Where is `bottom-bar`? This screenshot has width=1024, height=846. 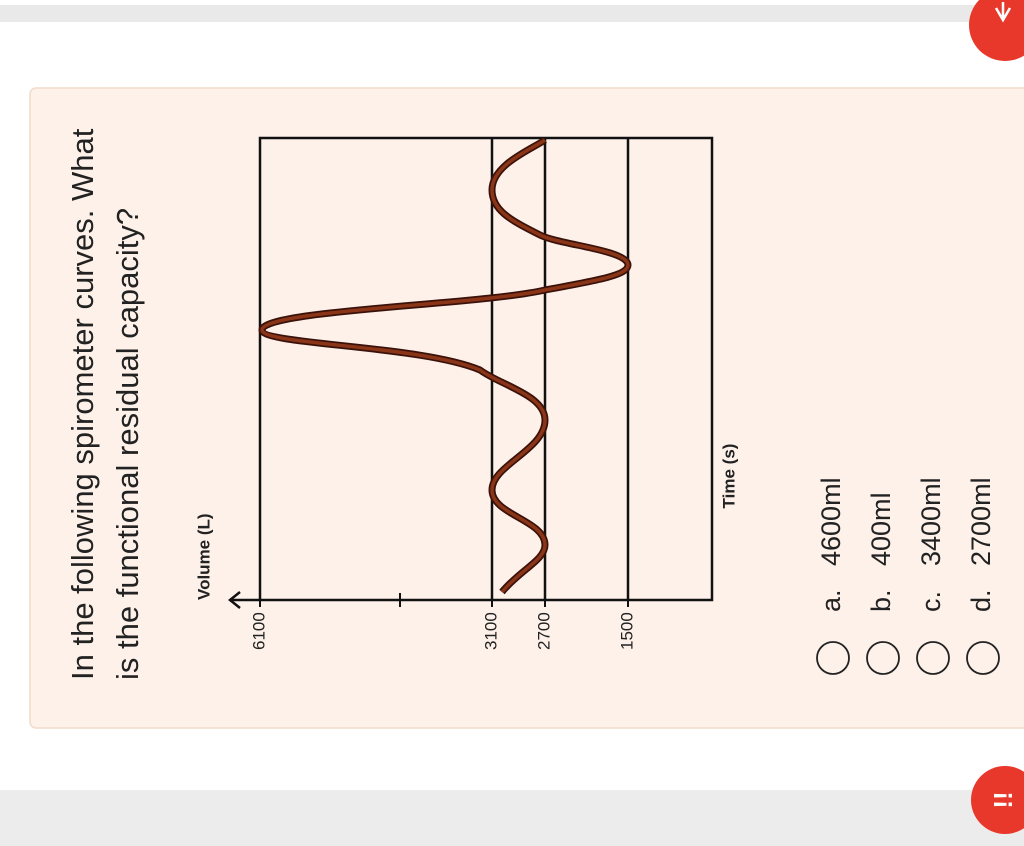 bottom-bar is located at coordinates (512, 818).